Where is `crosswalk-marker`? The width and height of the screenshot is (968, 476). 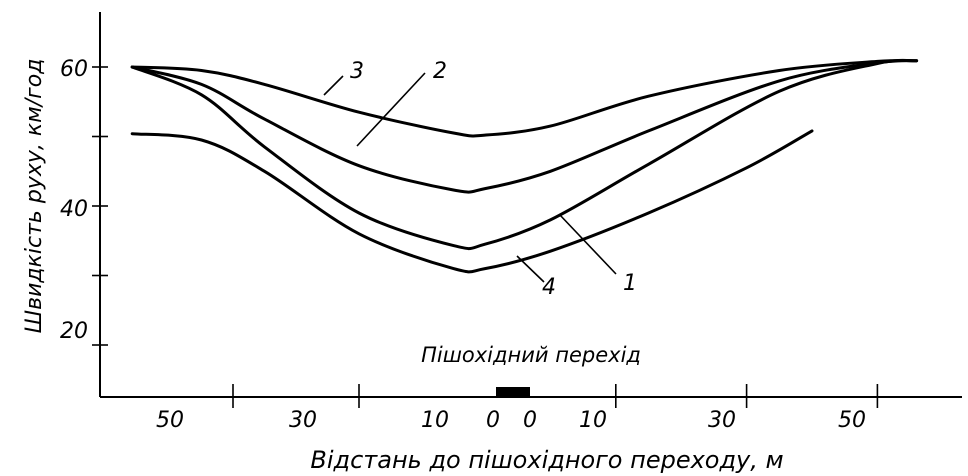
crosswalk-marker is located at coordinates (513, 392).